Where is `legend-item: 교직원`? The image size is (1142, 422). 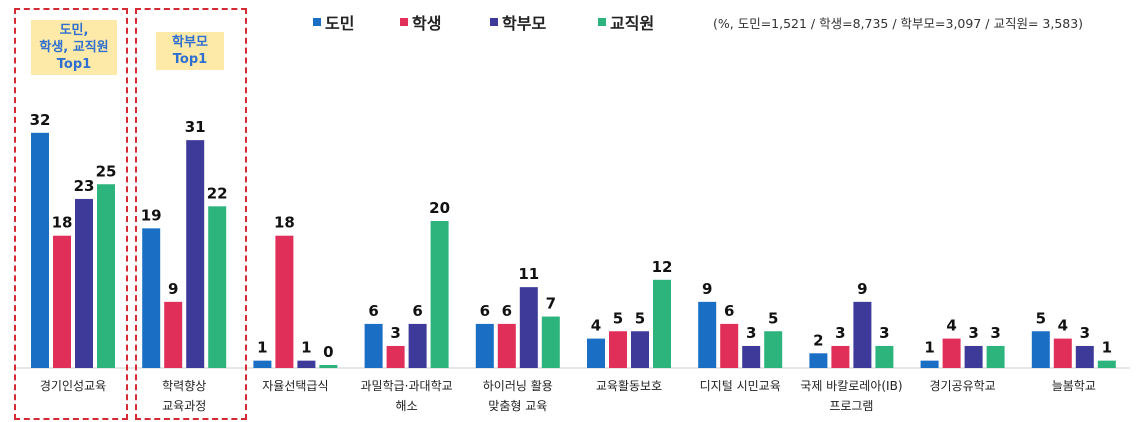 legend-item: 교직원 is located at coordinates (626, 22).